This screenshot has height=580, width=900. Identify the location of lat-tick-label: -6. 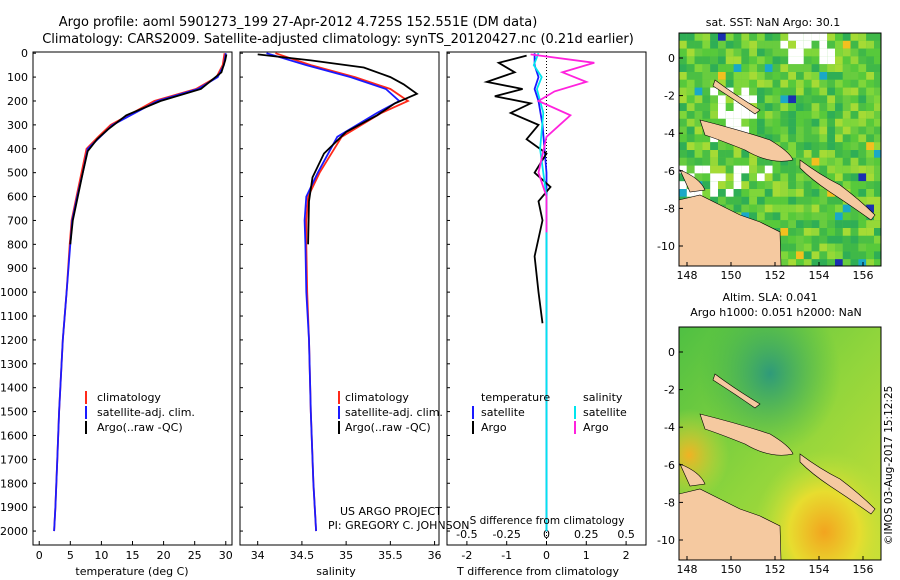
(669, 465).